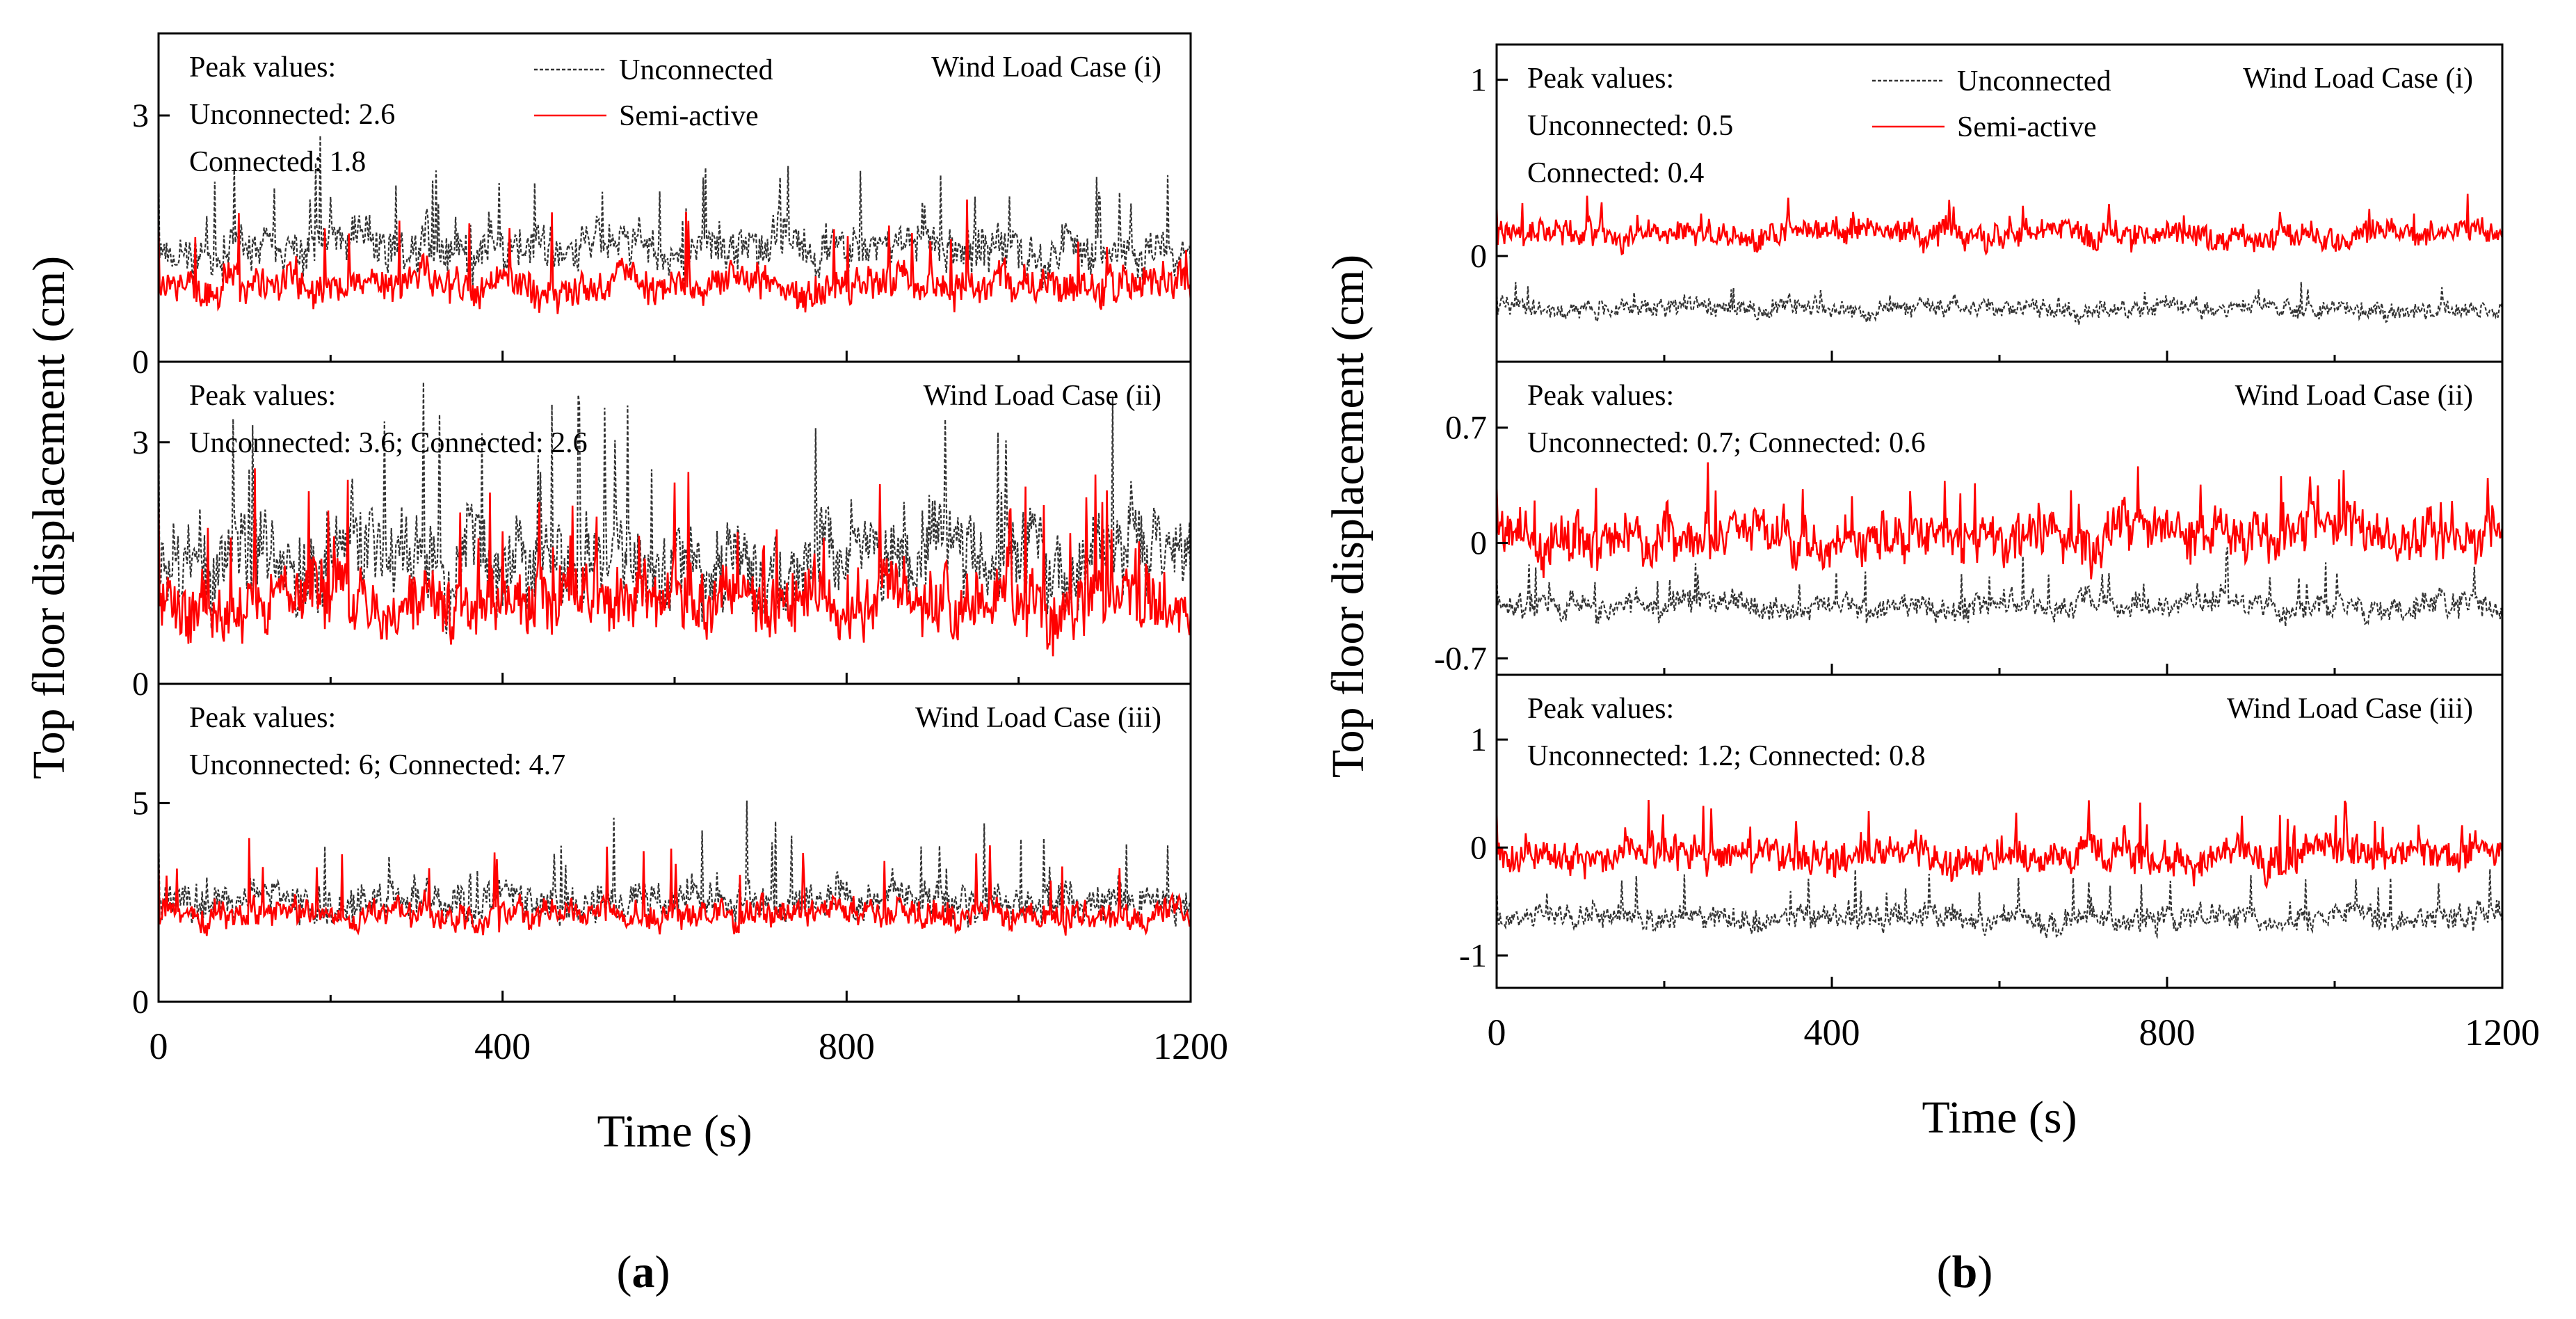 This screenshot has height=1319, width=2576. What do you see at coordinates (140, 803) in the screenshot?
I see `y-tick-label: 5` at bounding box center [140, 803].